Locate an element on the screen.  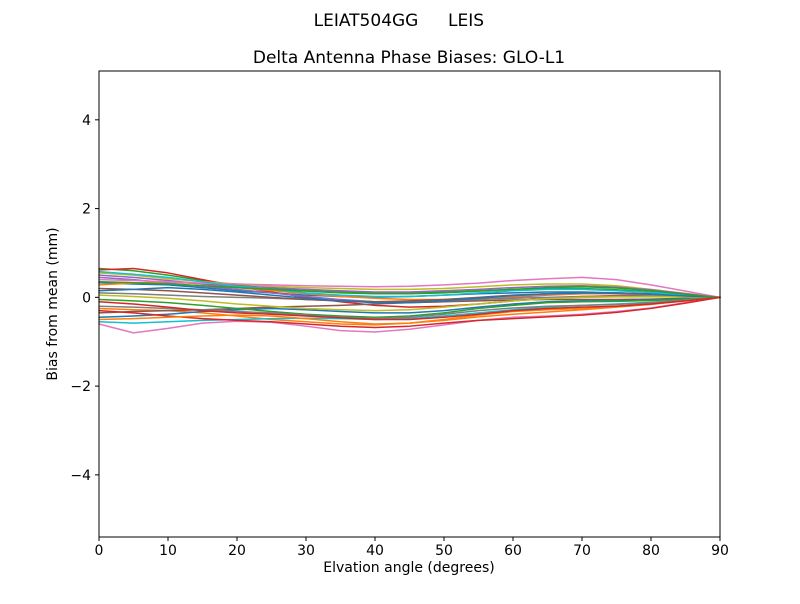
x-tick-label: 80 is located at coordinates (651, 551).